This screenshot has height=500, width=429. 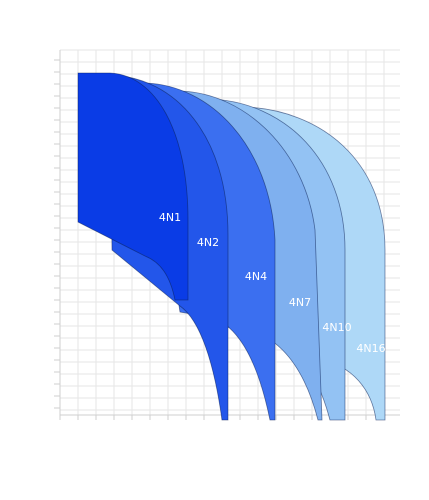 I want to click on curve-label-4n10: 4N10, so click(x=336, y=327).